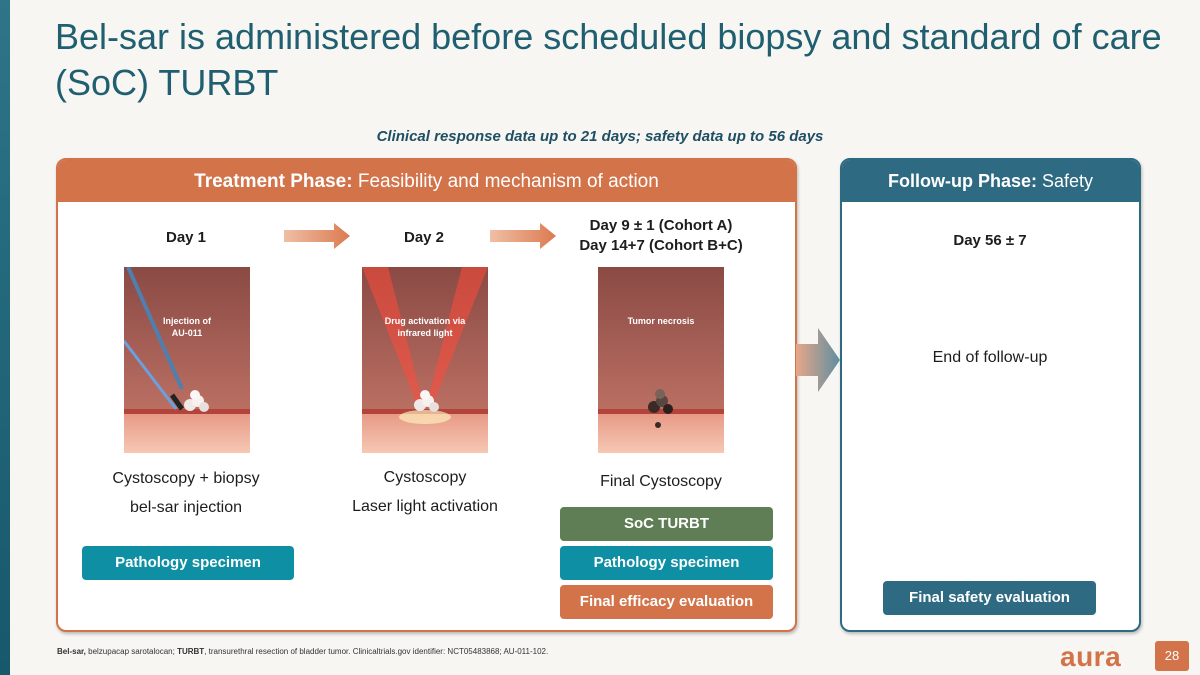 Image resolution: width=1200 pixels, height=675 pixels. What do you see at coordinates (425, 321) in the screenshot?
I see `infrared-caption-line-1: Drug activation via` at bounding box center [425, 321].